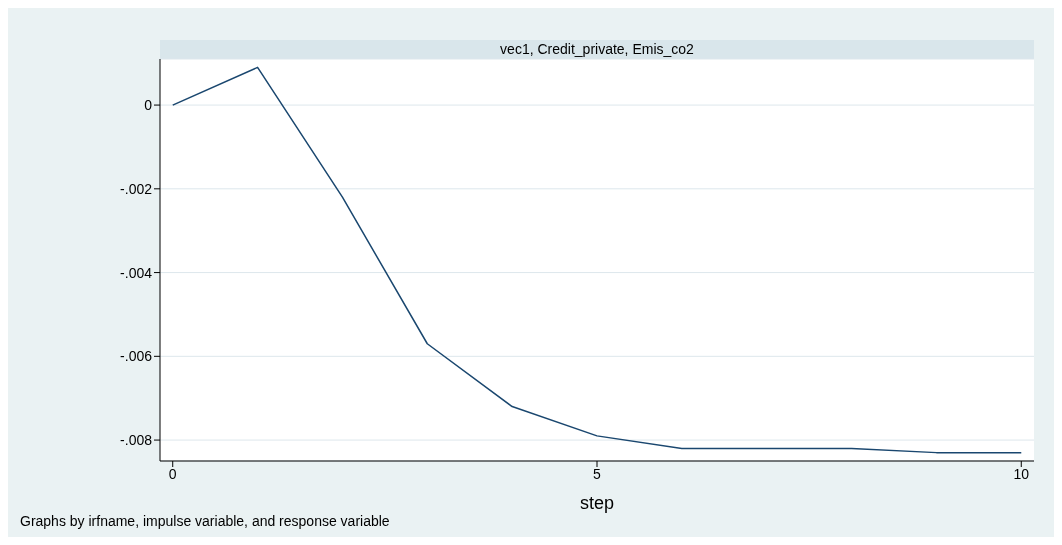 This screenshot has height=545, width=1062. What do you see at coordinates (136, 440) in the screenshot?
I see `y-tick-label: -.008` at bounding box center [136, 440].